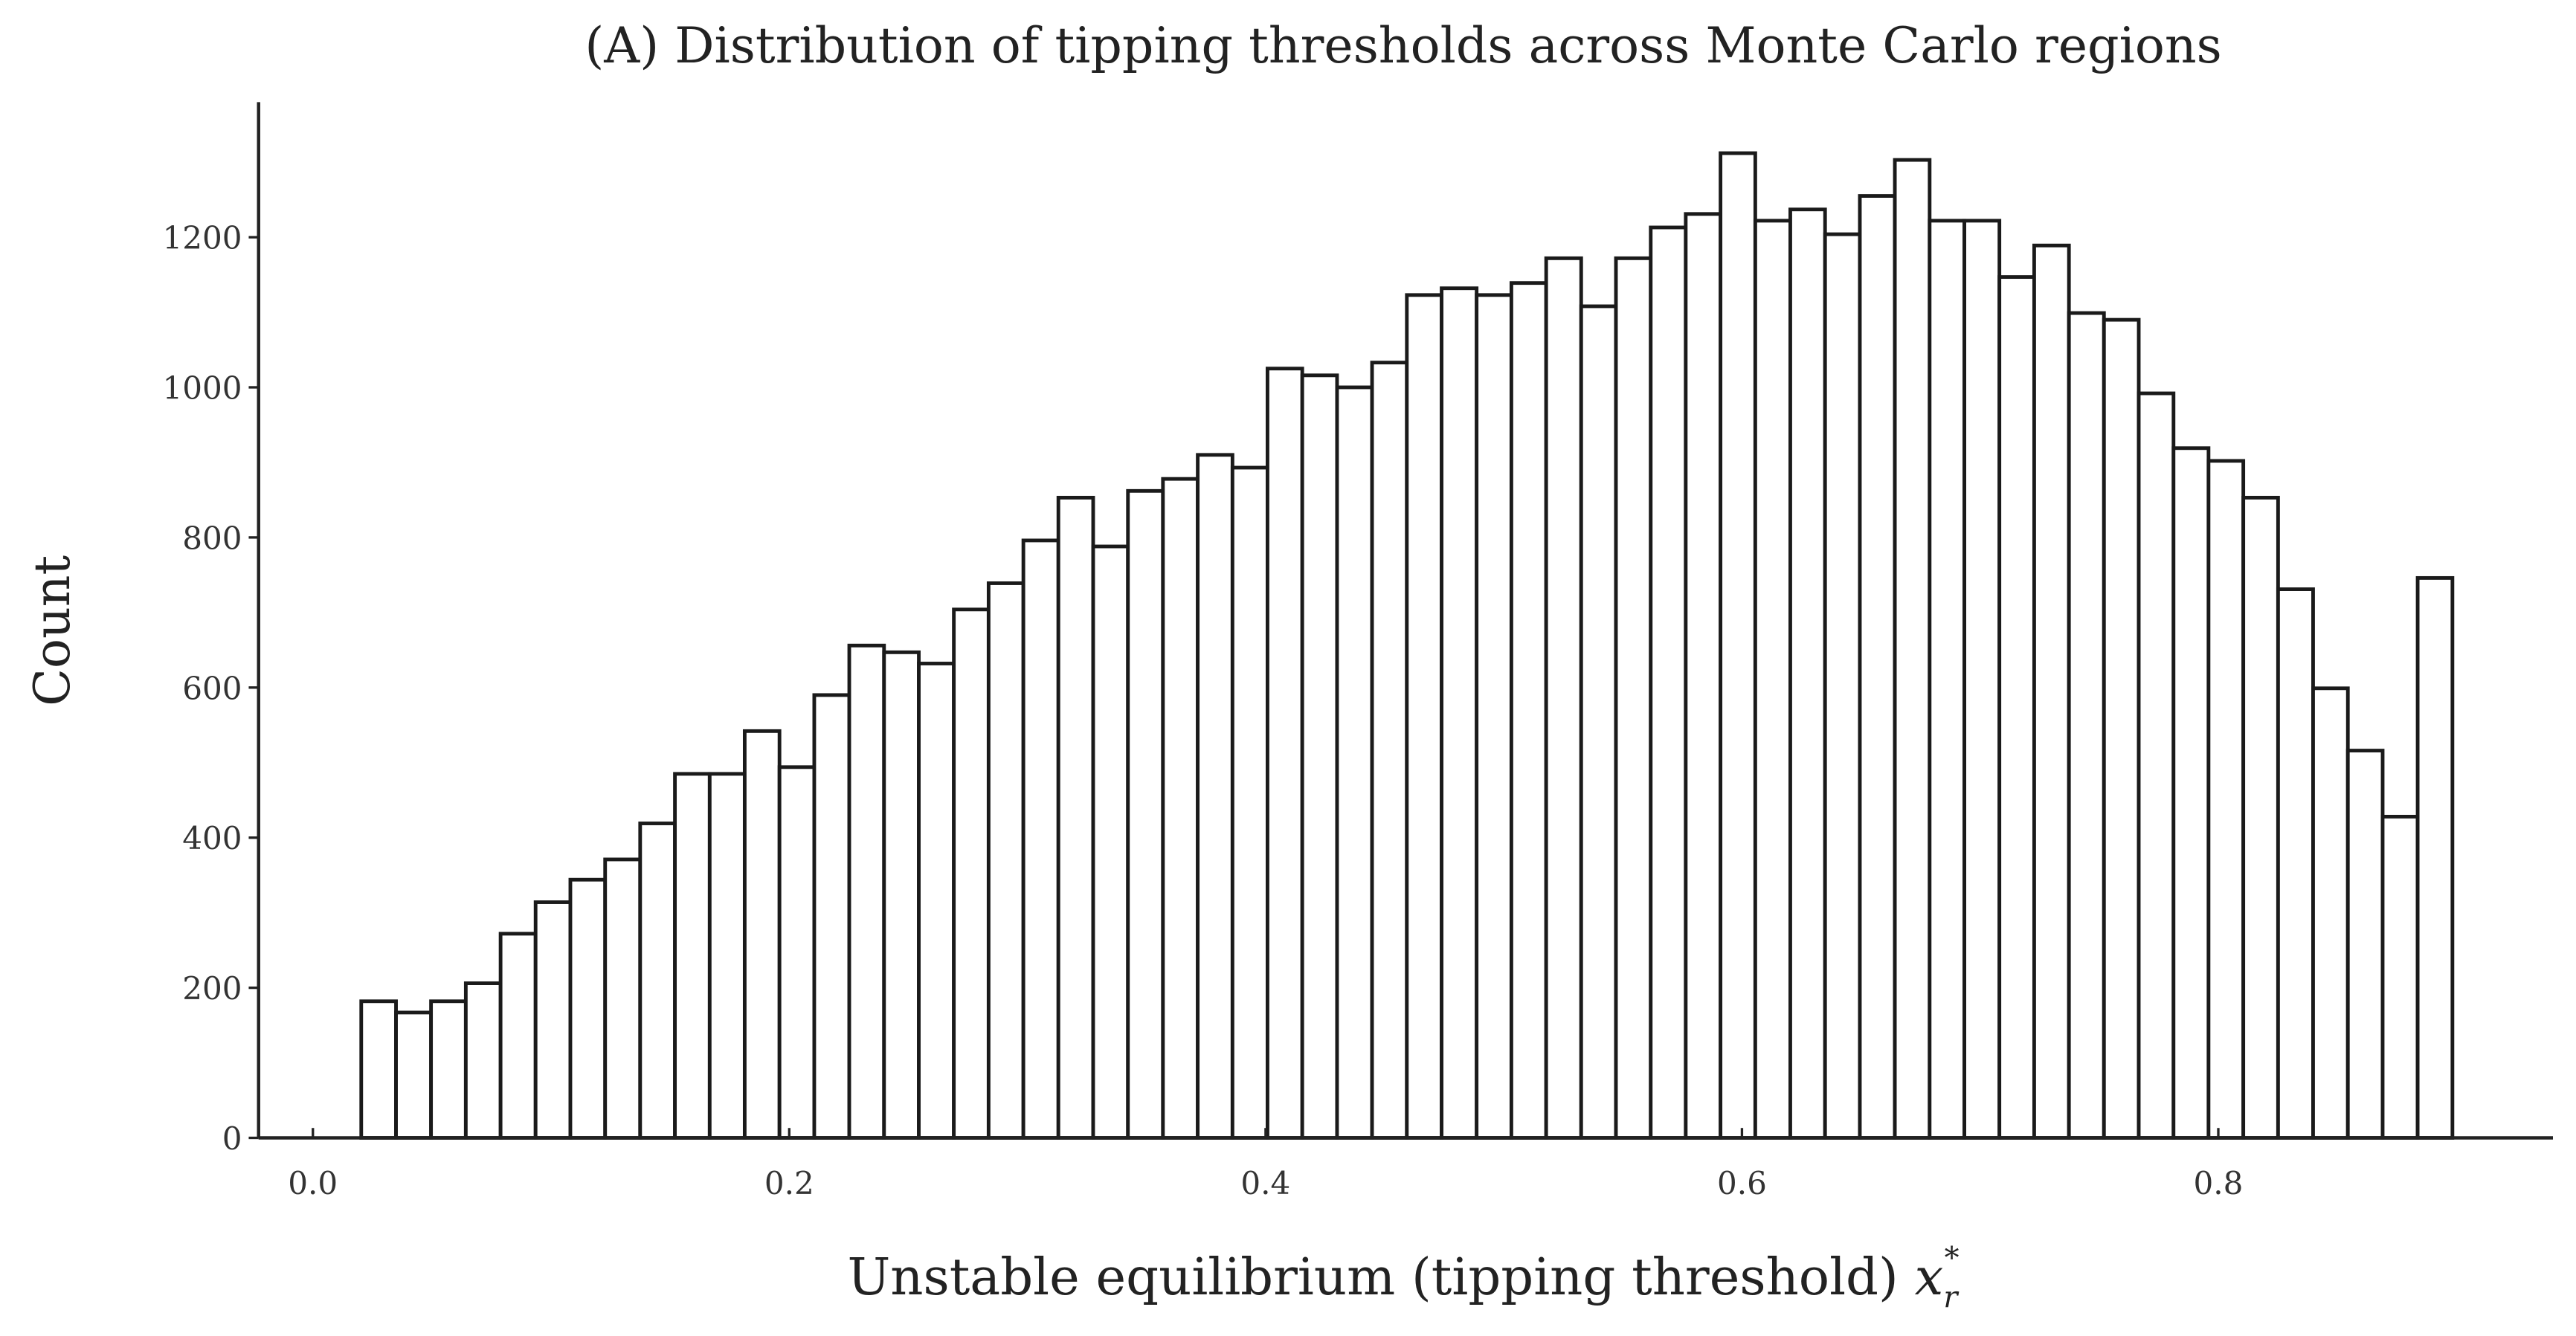 The width and height of the screenshot is (2576, 1336). Describe the element at coordinates (313, 1183) in the screenshot. I see `x-tick-label: 0.0` at that location.